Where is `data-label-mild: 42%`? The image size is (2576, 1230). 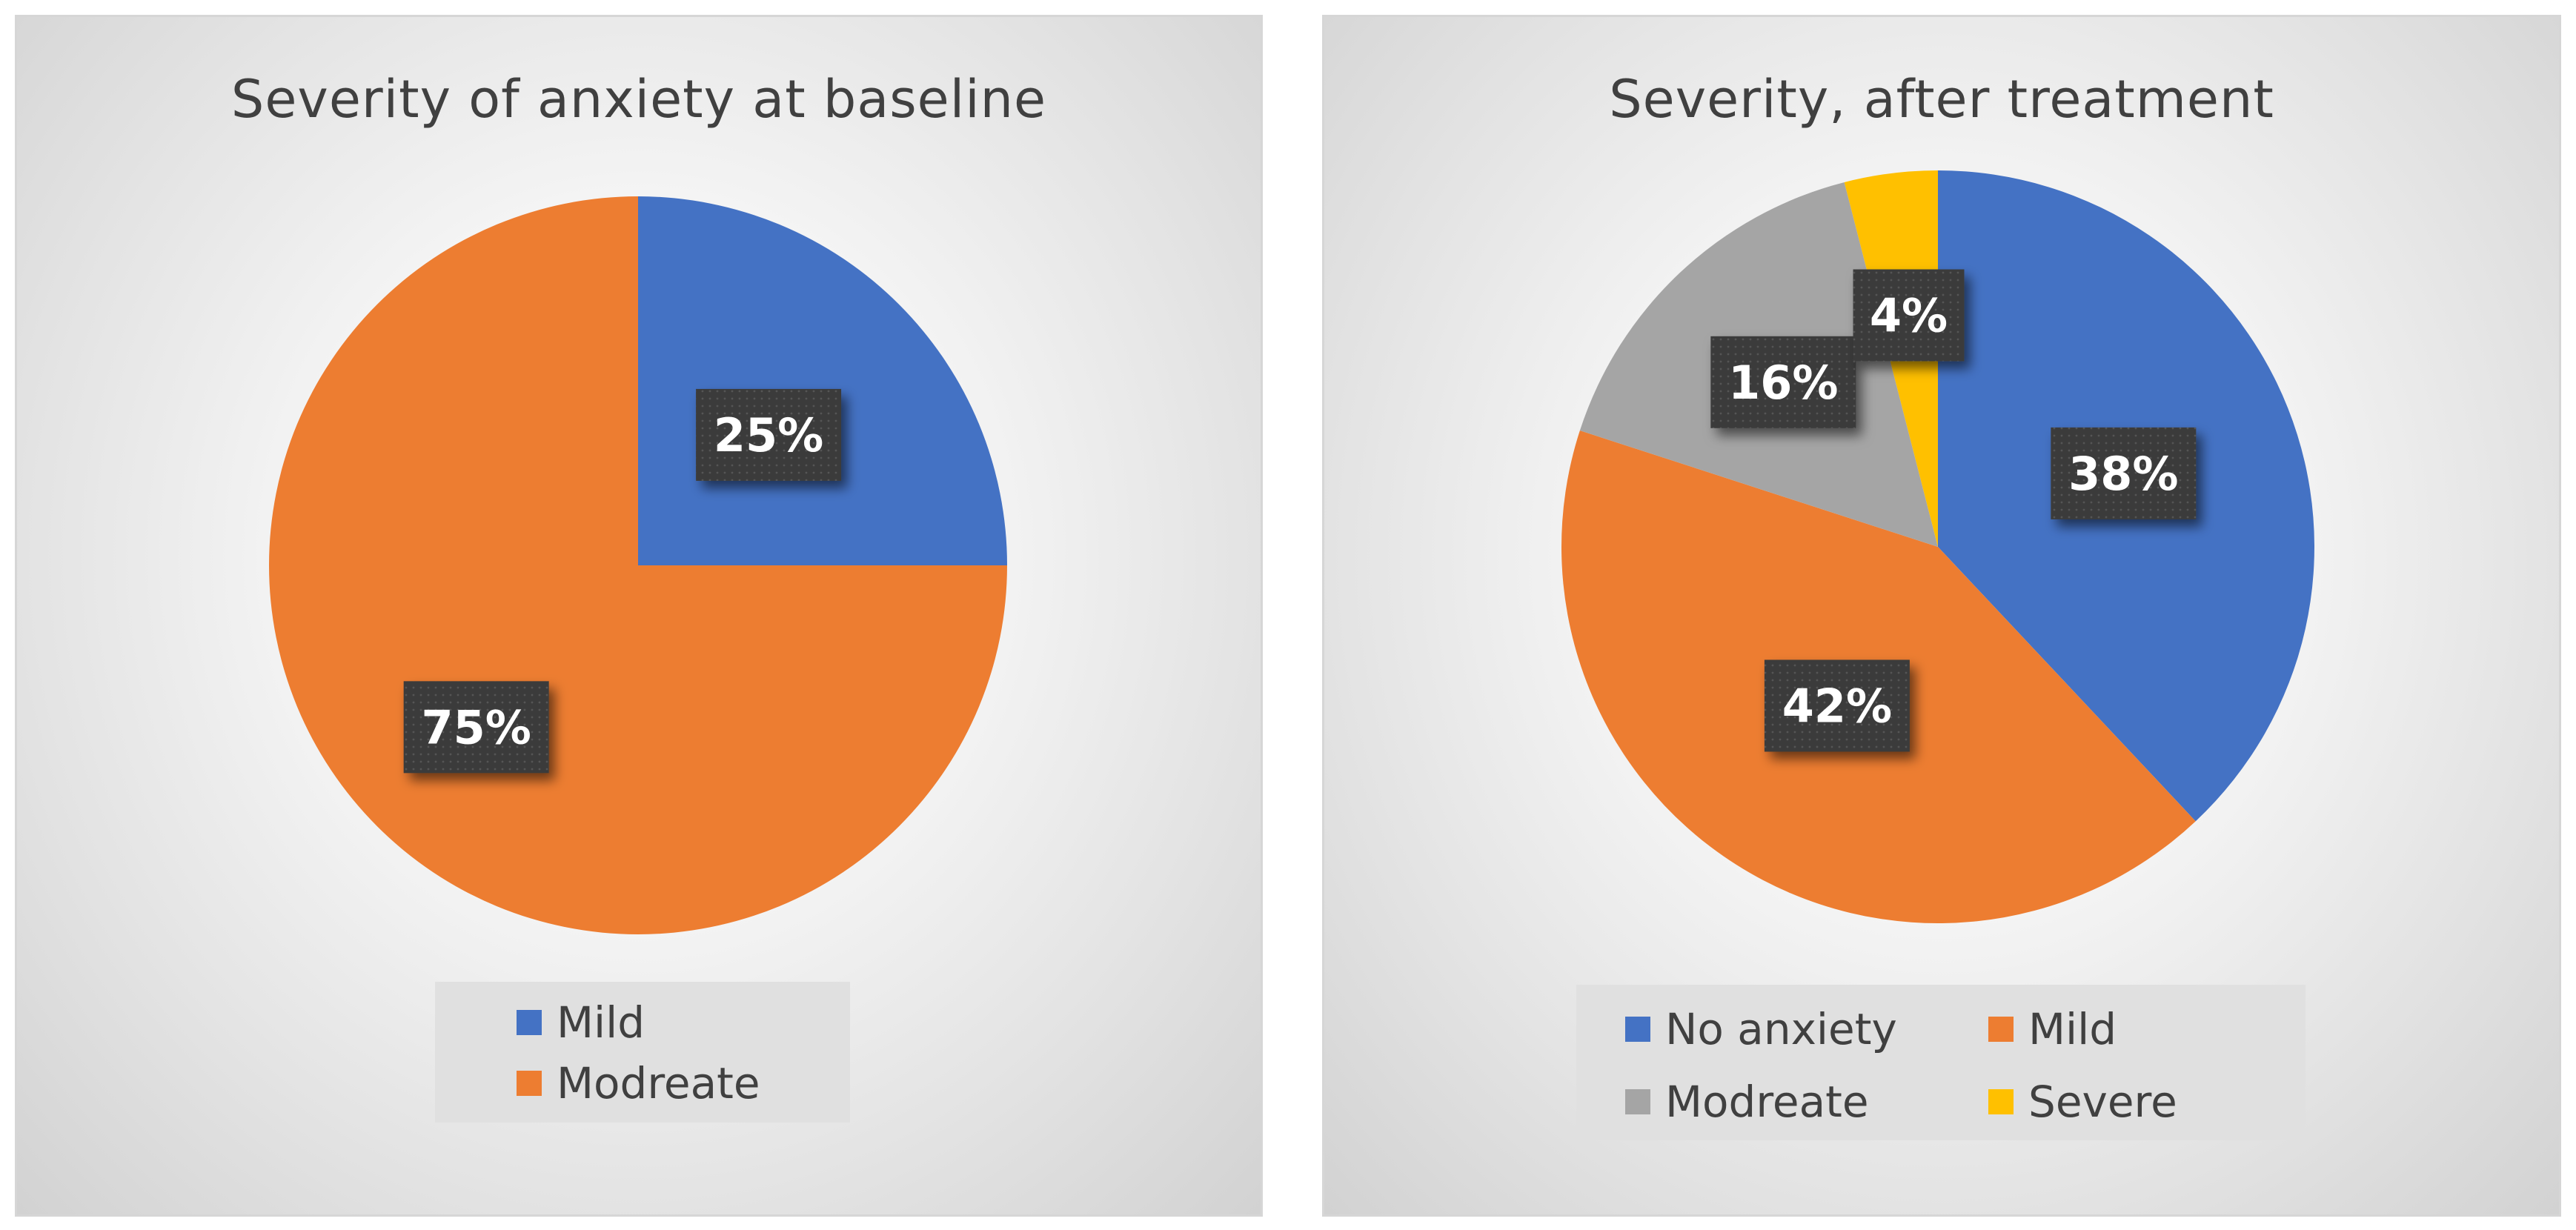 data-label-mild: 42% is located at coordinates (1837, 705).